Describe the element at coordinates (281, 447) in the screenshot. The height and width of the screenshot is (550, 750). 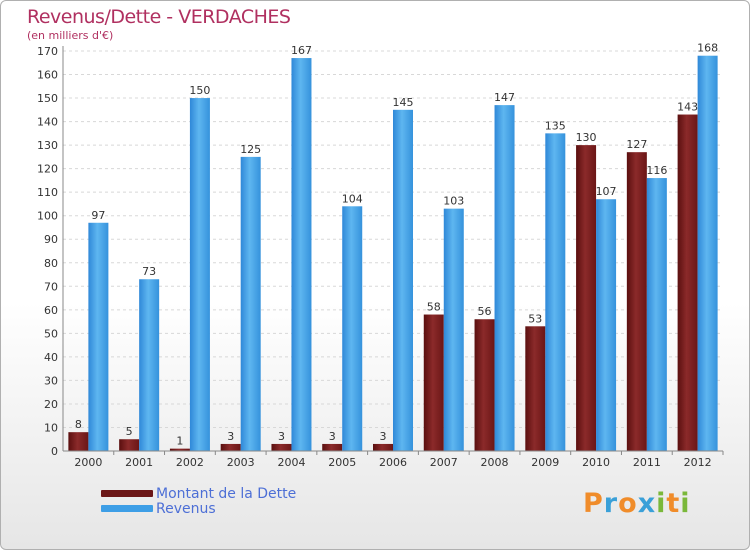
I see `bar-dette-2004` at that location.